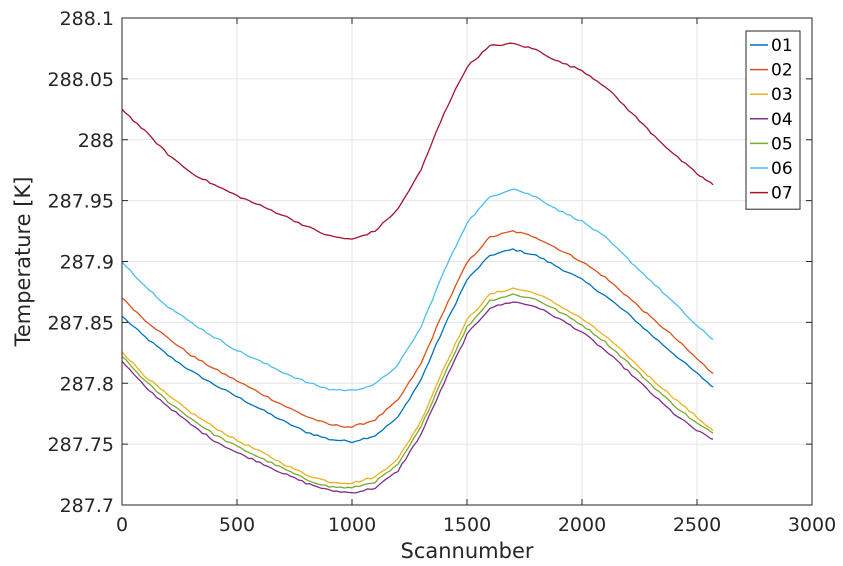 Image resolution: width=843 pixels, height=566 pixels. Describe the element at coordinates (81, 202) in the screenshot. I see `y-tick-label: 287.95` at that location.